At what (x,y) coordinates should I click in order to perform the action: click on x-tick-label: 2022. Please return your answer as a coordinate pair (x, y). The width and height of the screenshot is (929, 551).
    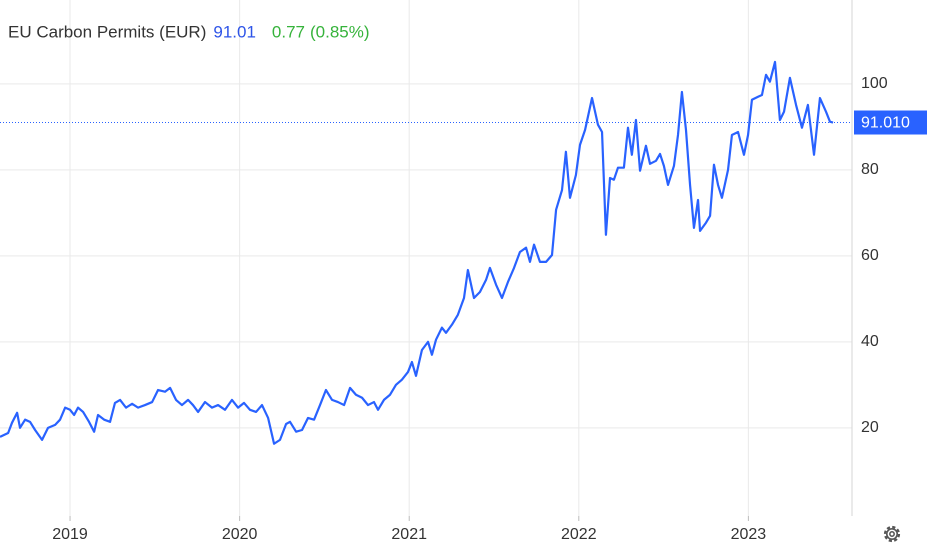
    Looking at the image, I should click on (579, 534).